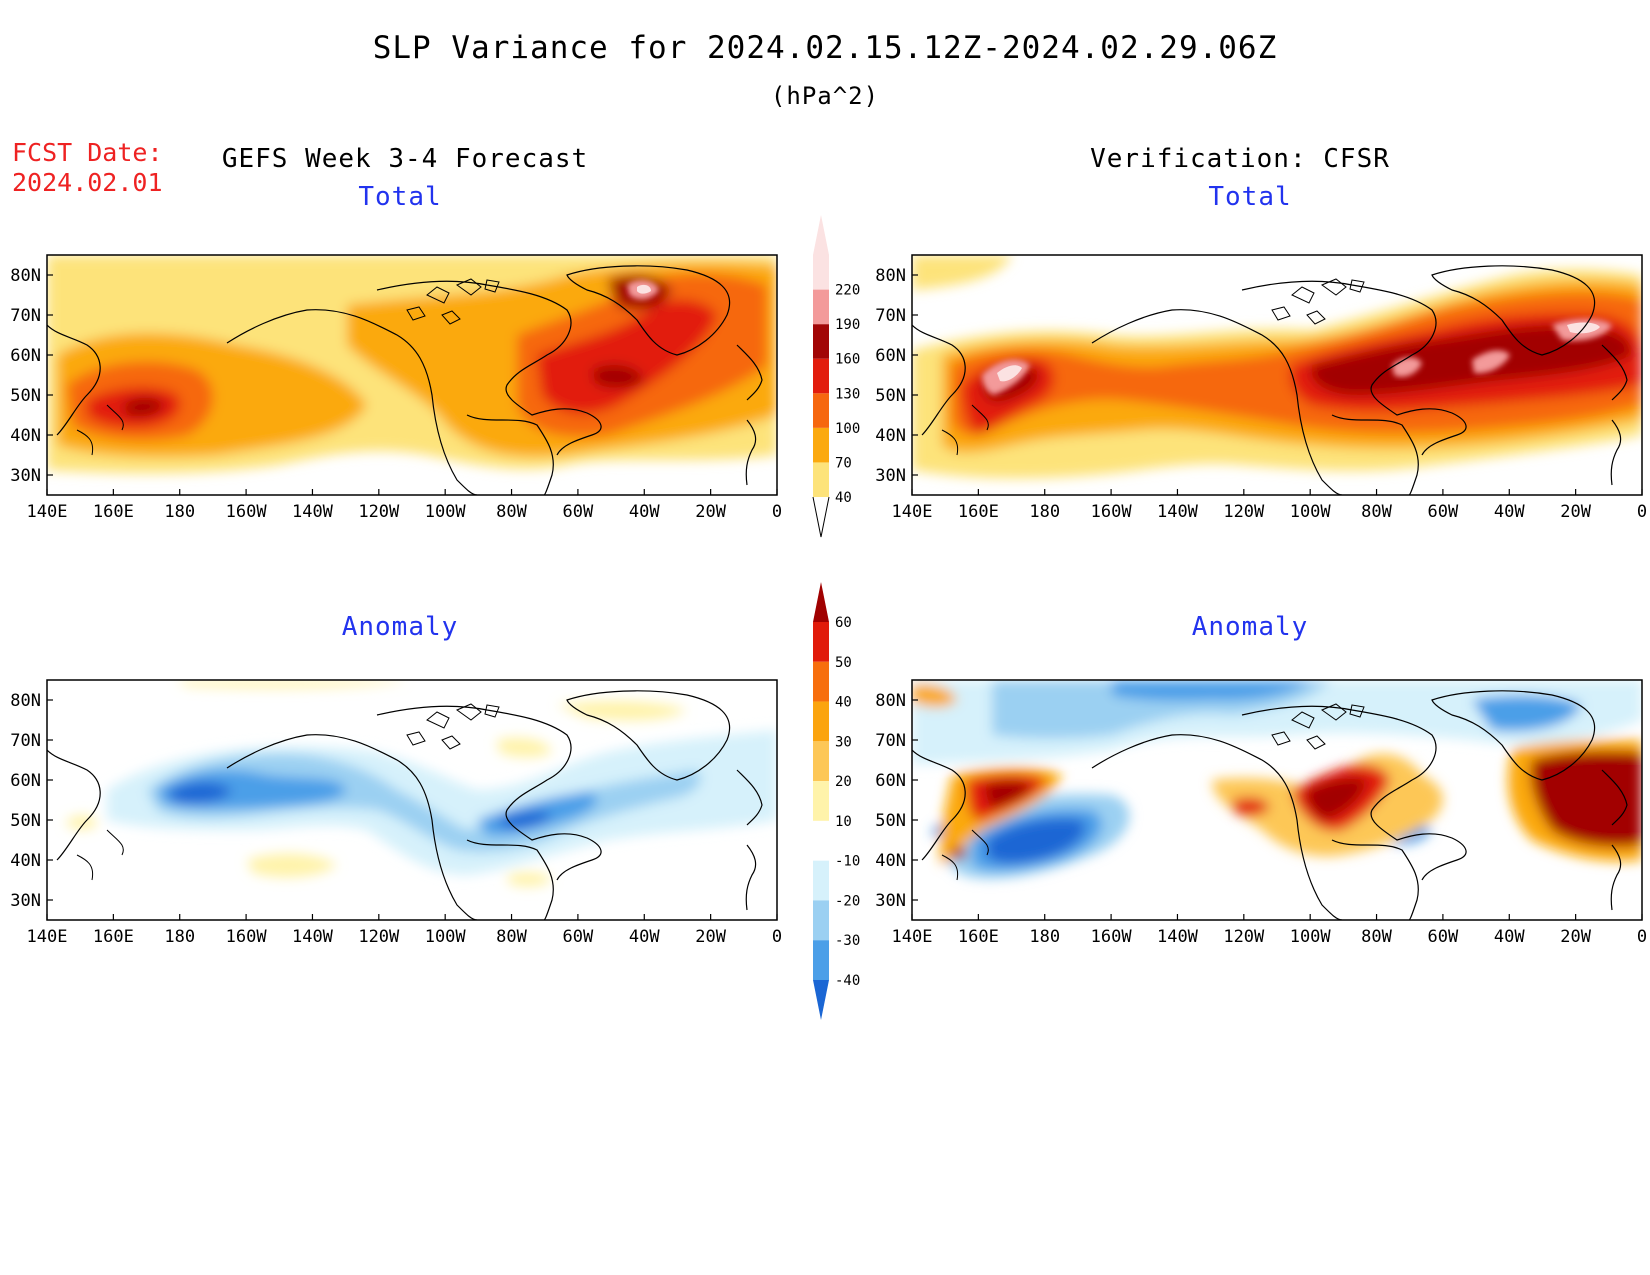  I want to click on frame-cfsr-anomaly, so click(1277, 800).